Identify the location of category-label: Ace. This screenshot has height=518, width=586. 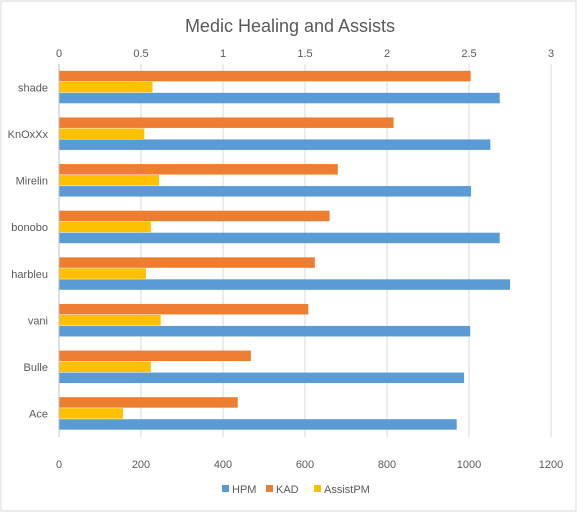
(38, 415).